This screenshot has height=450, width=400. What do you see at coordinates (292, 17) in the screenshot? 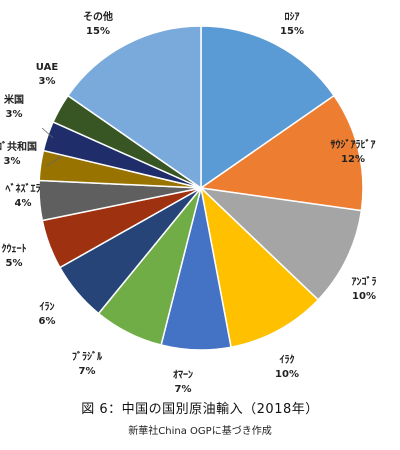
I see `slice-name-0: ﾛｼｱ` at bounding box center [292, 17].